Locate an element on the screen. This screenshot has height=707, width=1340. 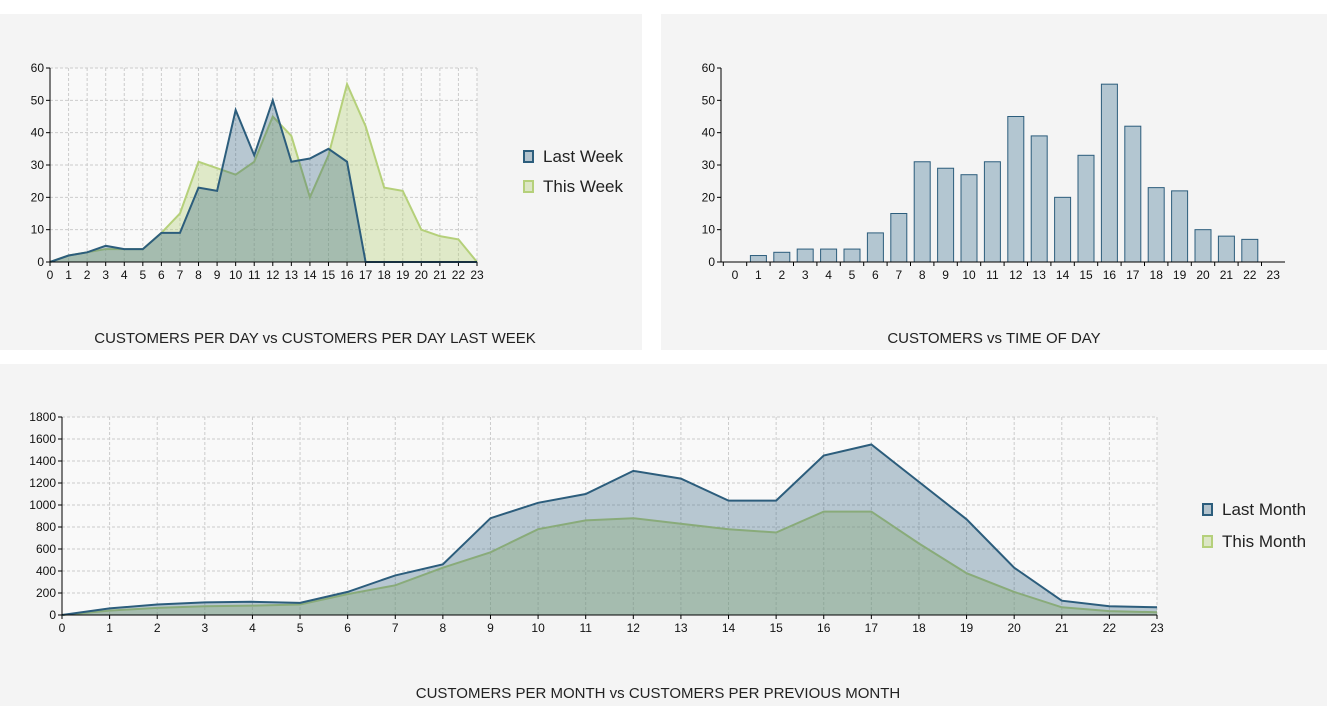
y-tick-label: 0 is located at coordinates (52, 615).